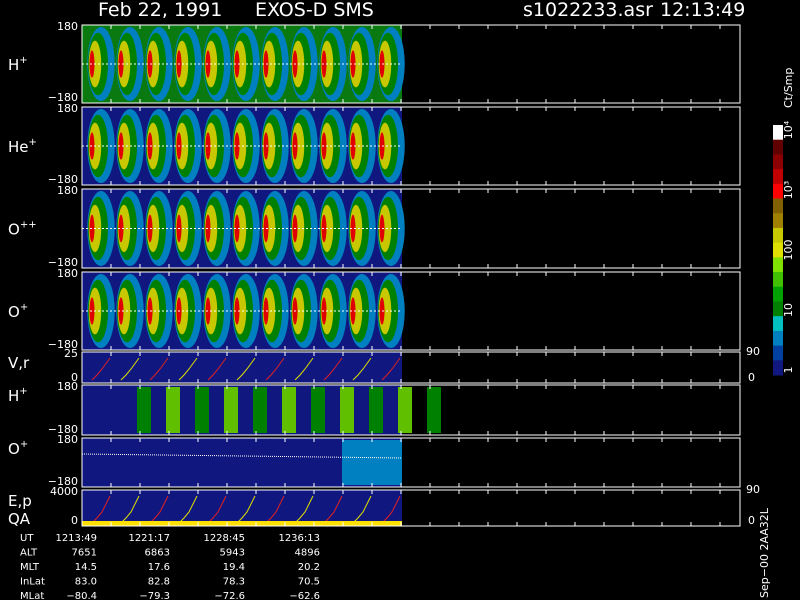  I want to click on color-bar-label: 10³, so click(788, 190).